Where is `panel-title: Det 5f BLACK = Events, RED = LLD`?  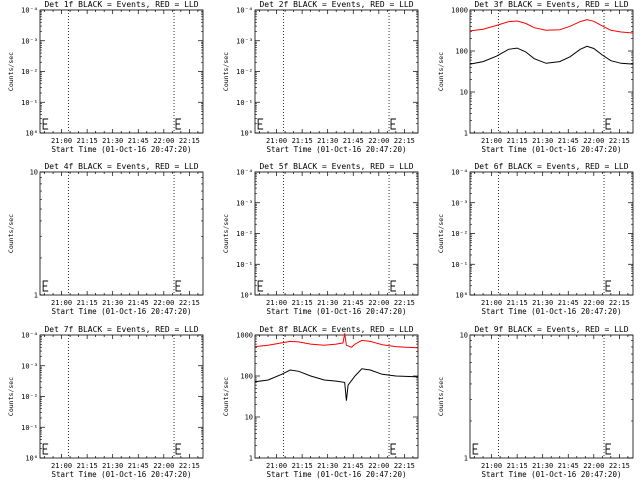
panel-title: Det 5f BLACK = Events, RED = LLD is located at coordinates (336, 166).